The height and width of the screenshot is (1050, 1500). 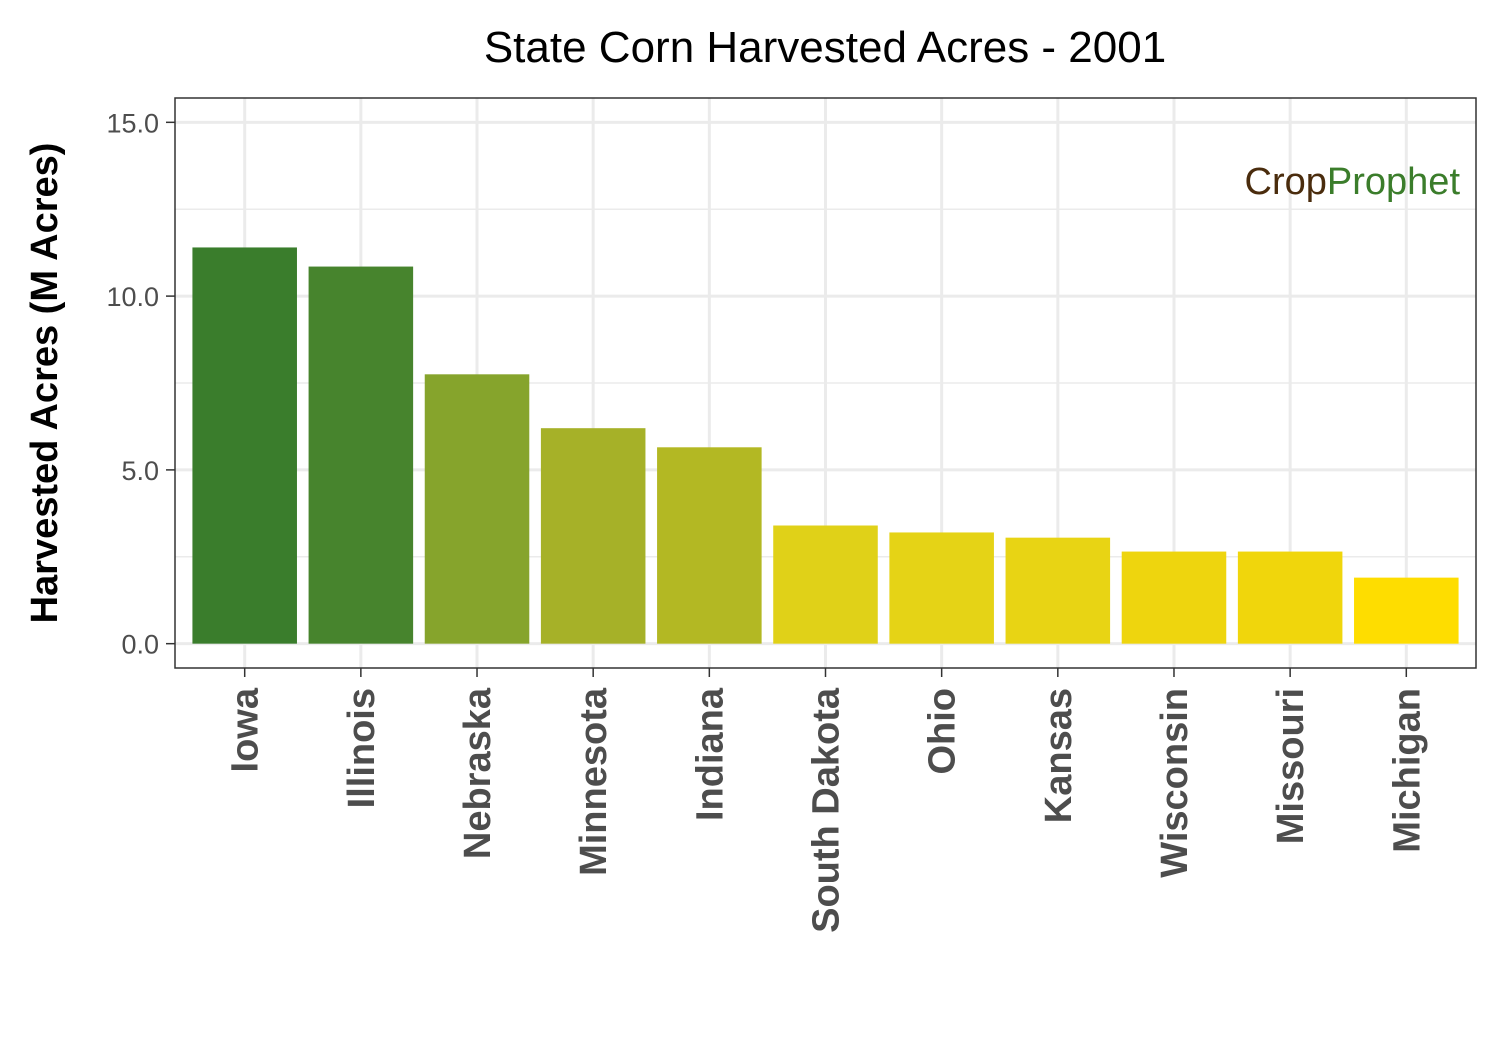 What do you see at coordinates (45, 383) in the screenshot?
I see `y-axis-label: Harvested Acres (M Acres)` at bounding box center [45, 383].